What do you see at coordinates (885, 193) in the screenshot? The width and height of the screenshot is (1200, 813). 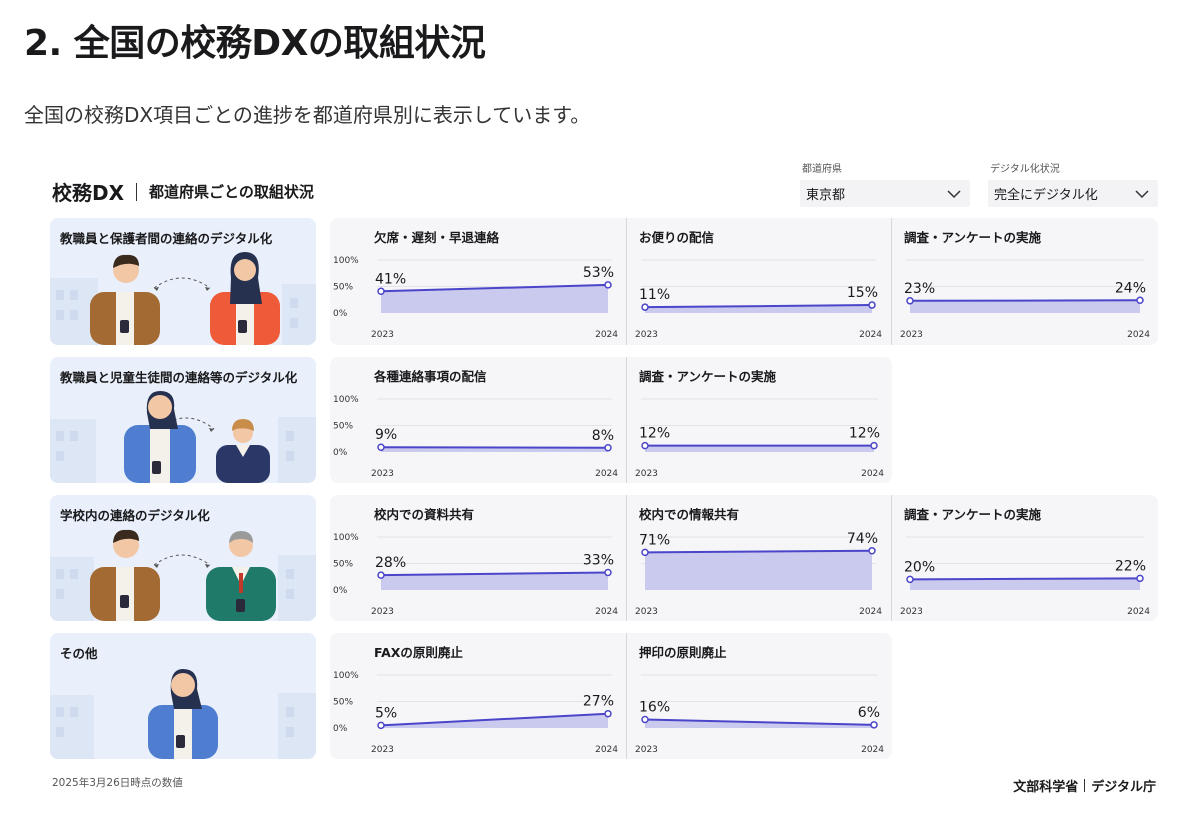 I see `prefecture-select: 東京都` at bounding box center [885, 193].